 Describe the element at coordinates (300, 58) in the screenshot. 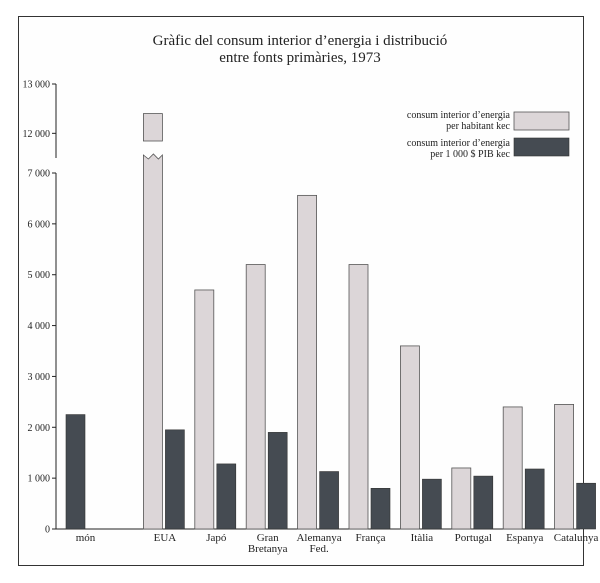

I see `chart-subtitle: entre fonts primàries, 1973` at that location.